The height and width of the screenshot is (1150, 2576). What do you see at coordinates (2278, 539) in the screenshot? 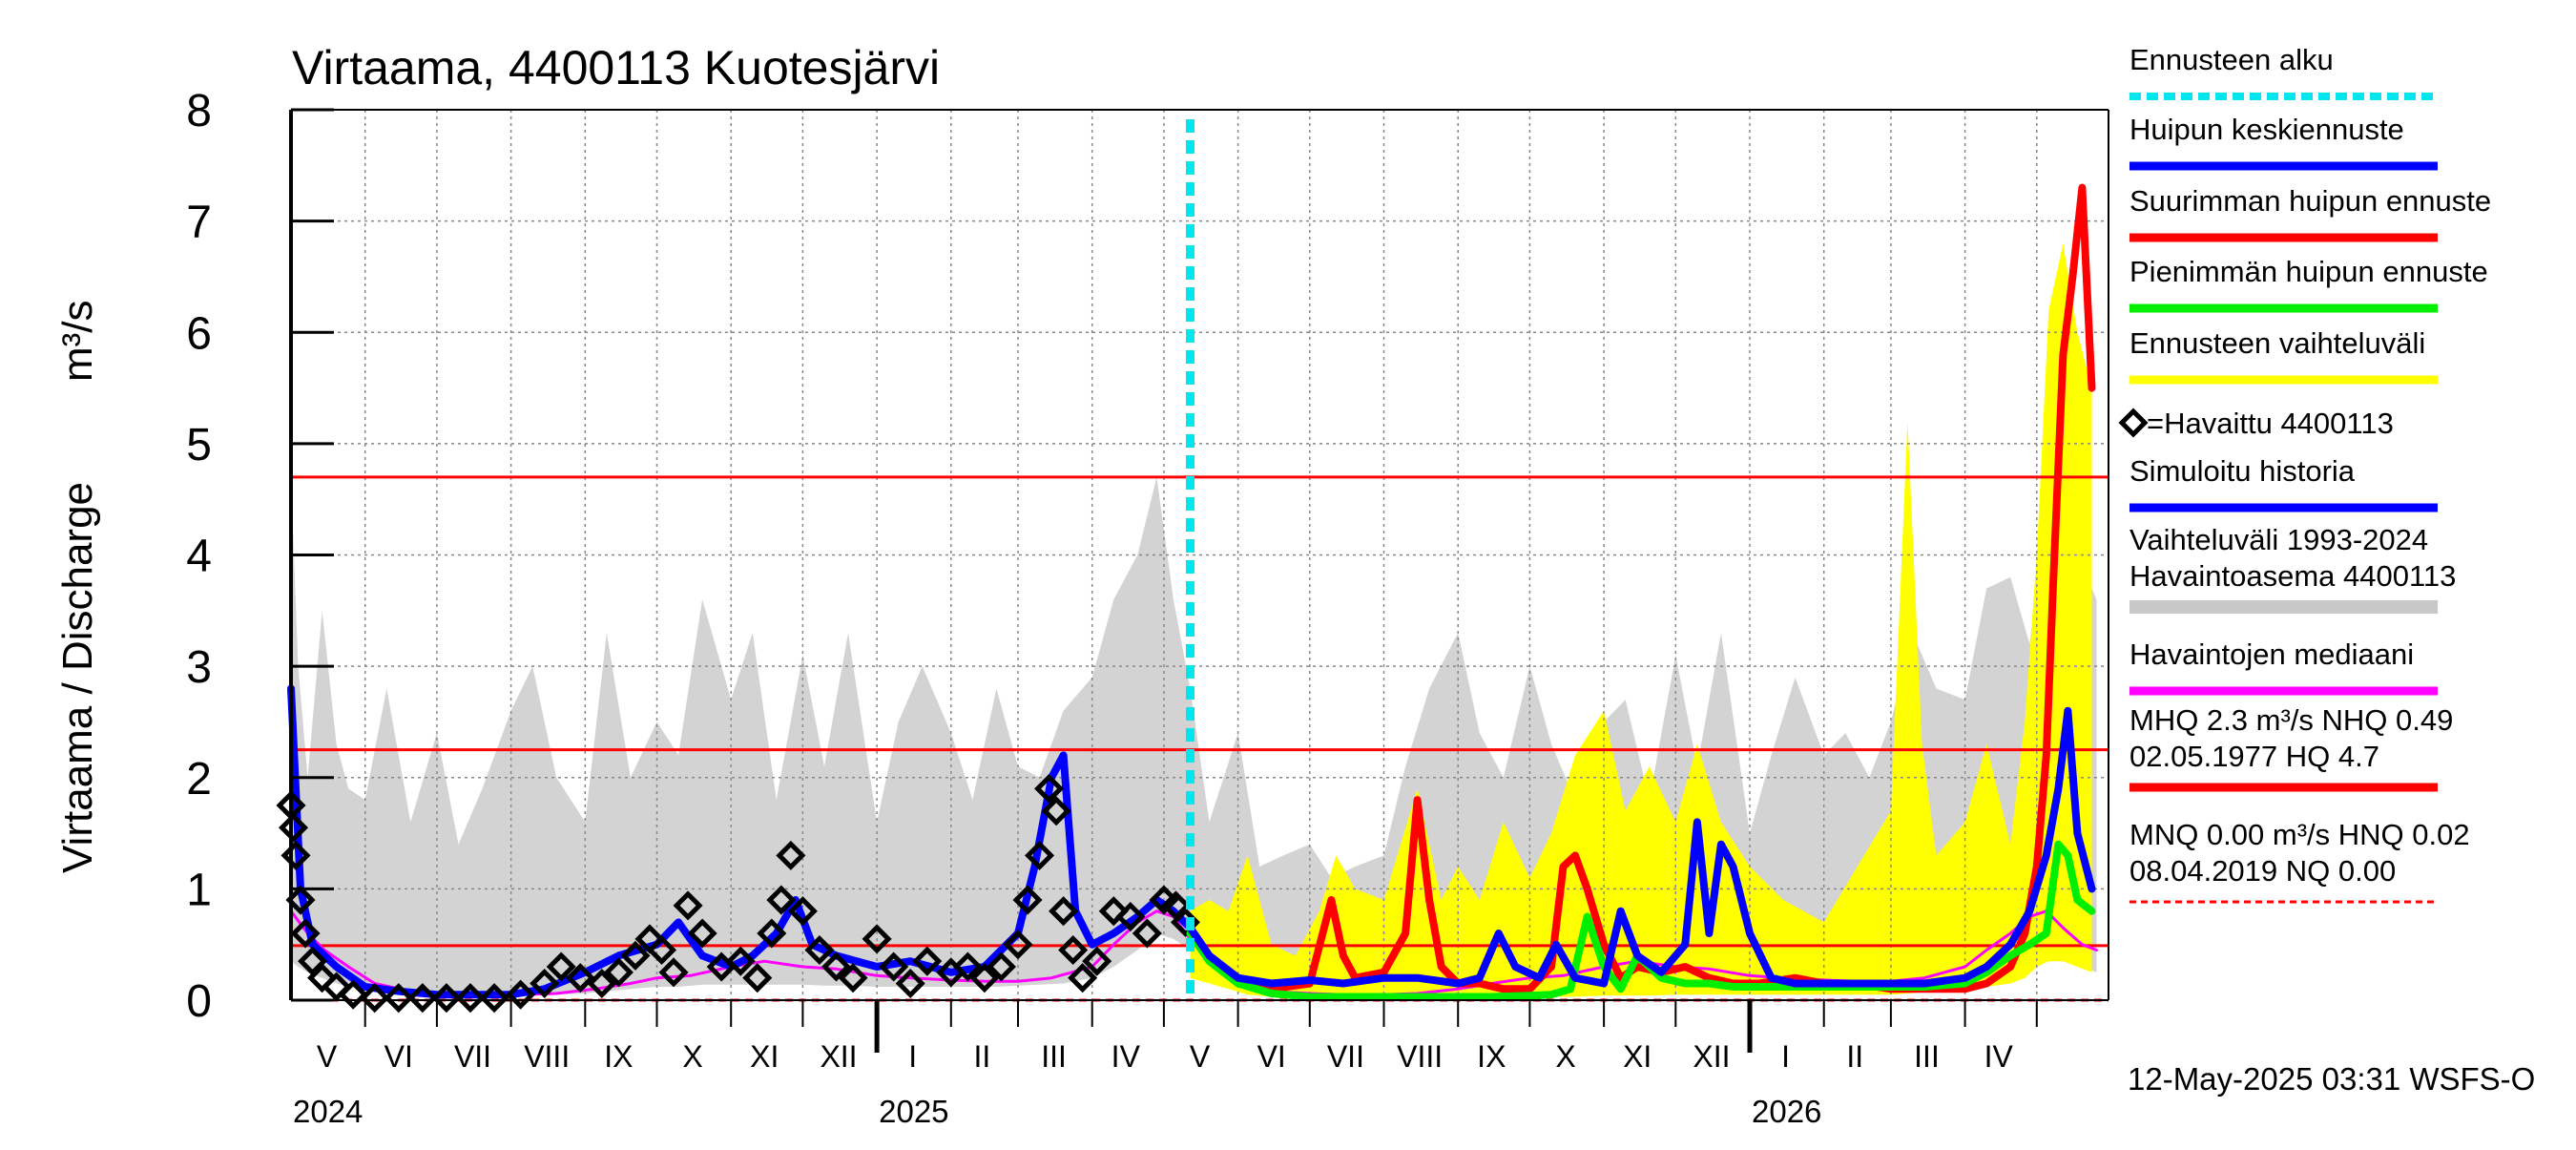
I see `legend-label: Vaihteluväli 1993-2024` at bounding box center [2278, 539].